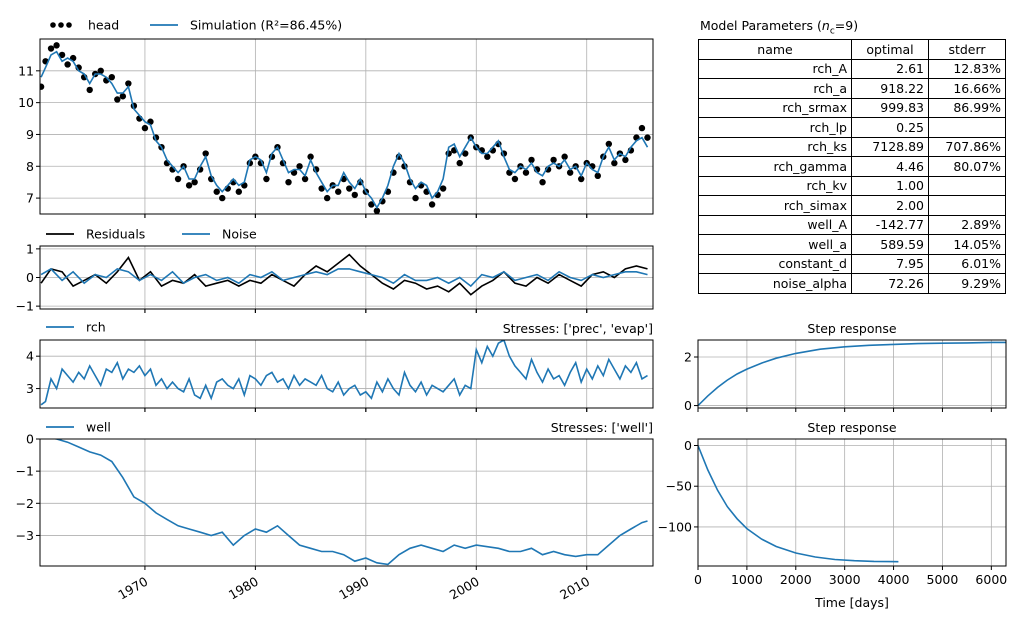 Image resolution: width=1016 pixels, height=623 pixels. I want to click on parameter-optimal: 2.61, so click(890, 68).